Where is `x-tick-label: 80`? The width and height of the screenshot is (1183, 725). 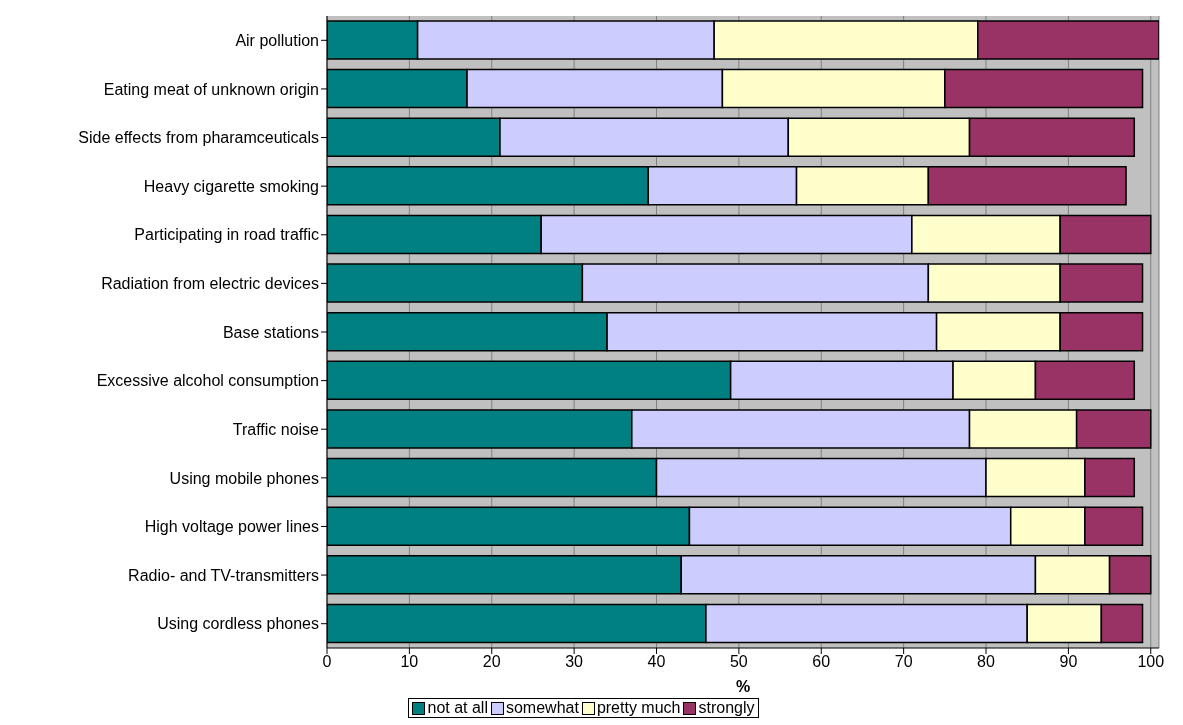 x-tick-label: 80 is located at coordinates (986, 662).